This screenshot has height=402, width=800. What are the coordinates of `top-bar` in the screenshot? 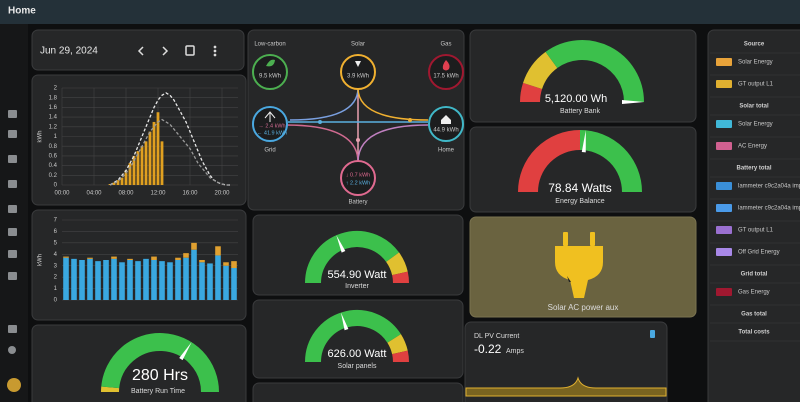 It's located at (400, 12).